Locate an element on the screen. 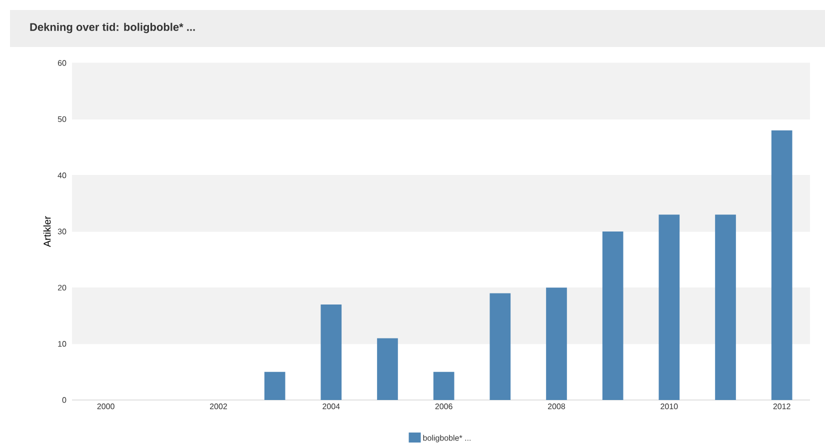 The image size is (825, 448). x-tick-label: 2004 is located at coordinates (331, 407).